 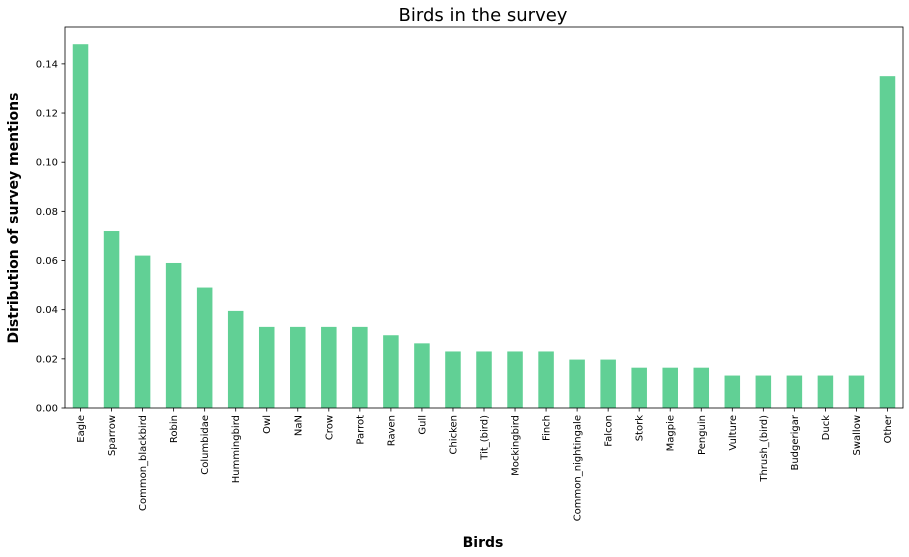 What do you see at coordinates (485, 438) in the screenshot?
I see `x-tick-label: Tit_(bird)` at bounding box center [485, 438].